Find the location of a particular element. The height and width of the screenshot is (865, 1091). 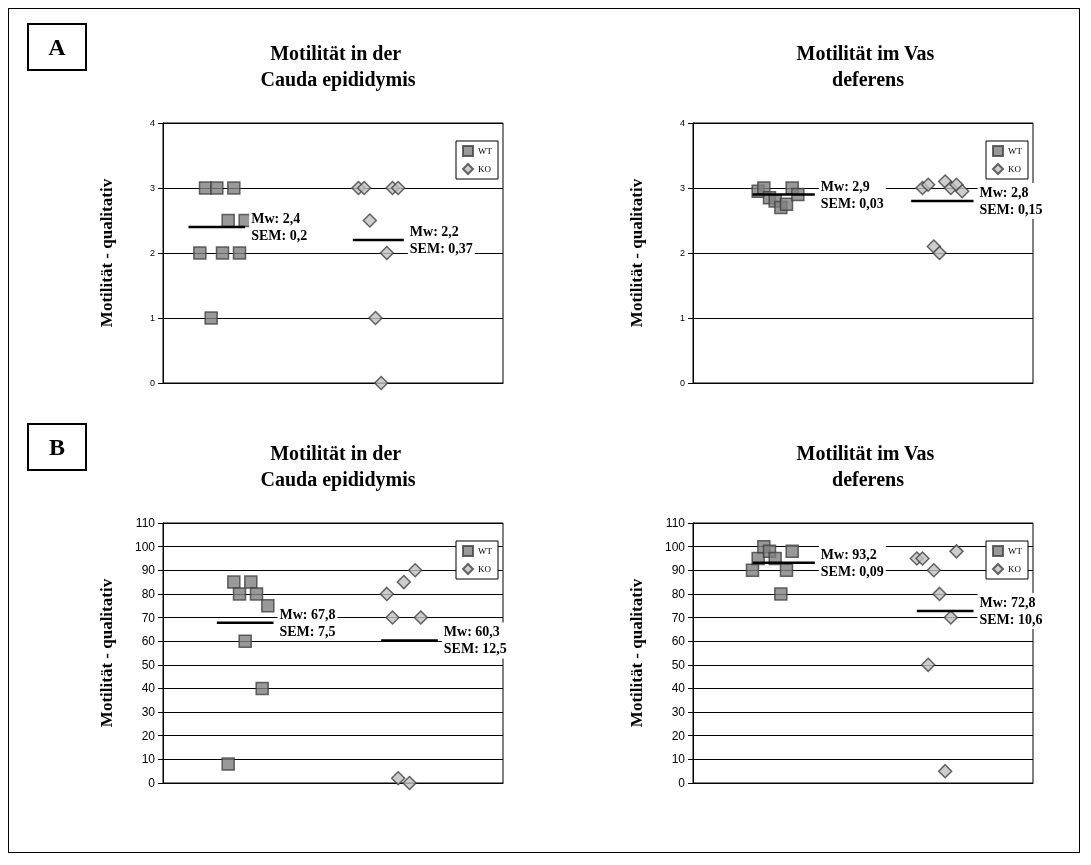

text: B is located at coordinates (57, 447).